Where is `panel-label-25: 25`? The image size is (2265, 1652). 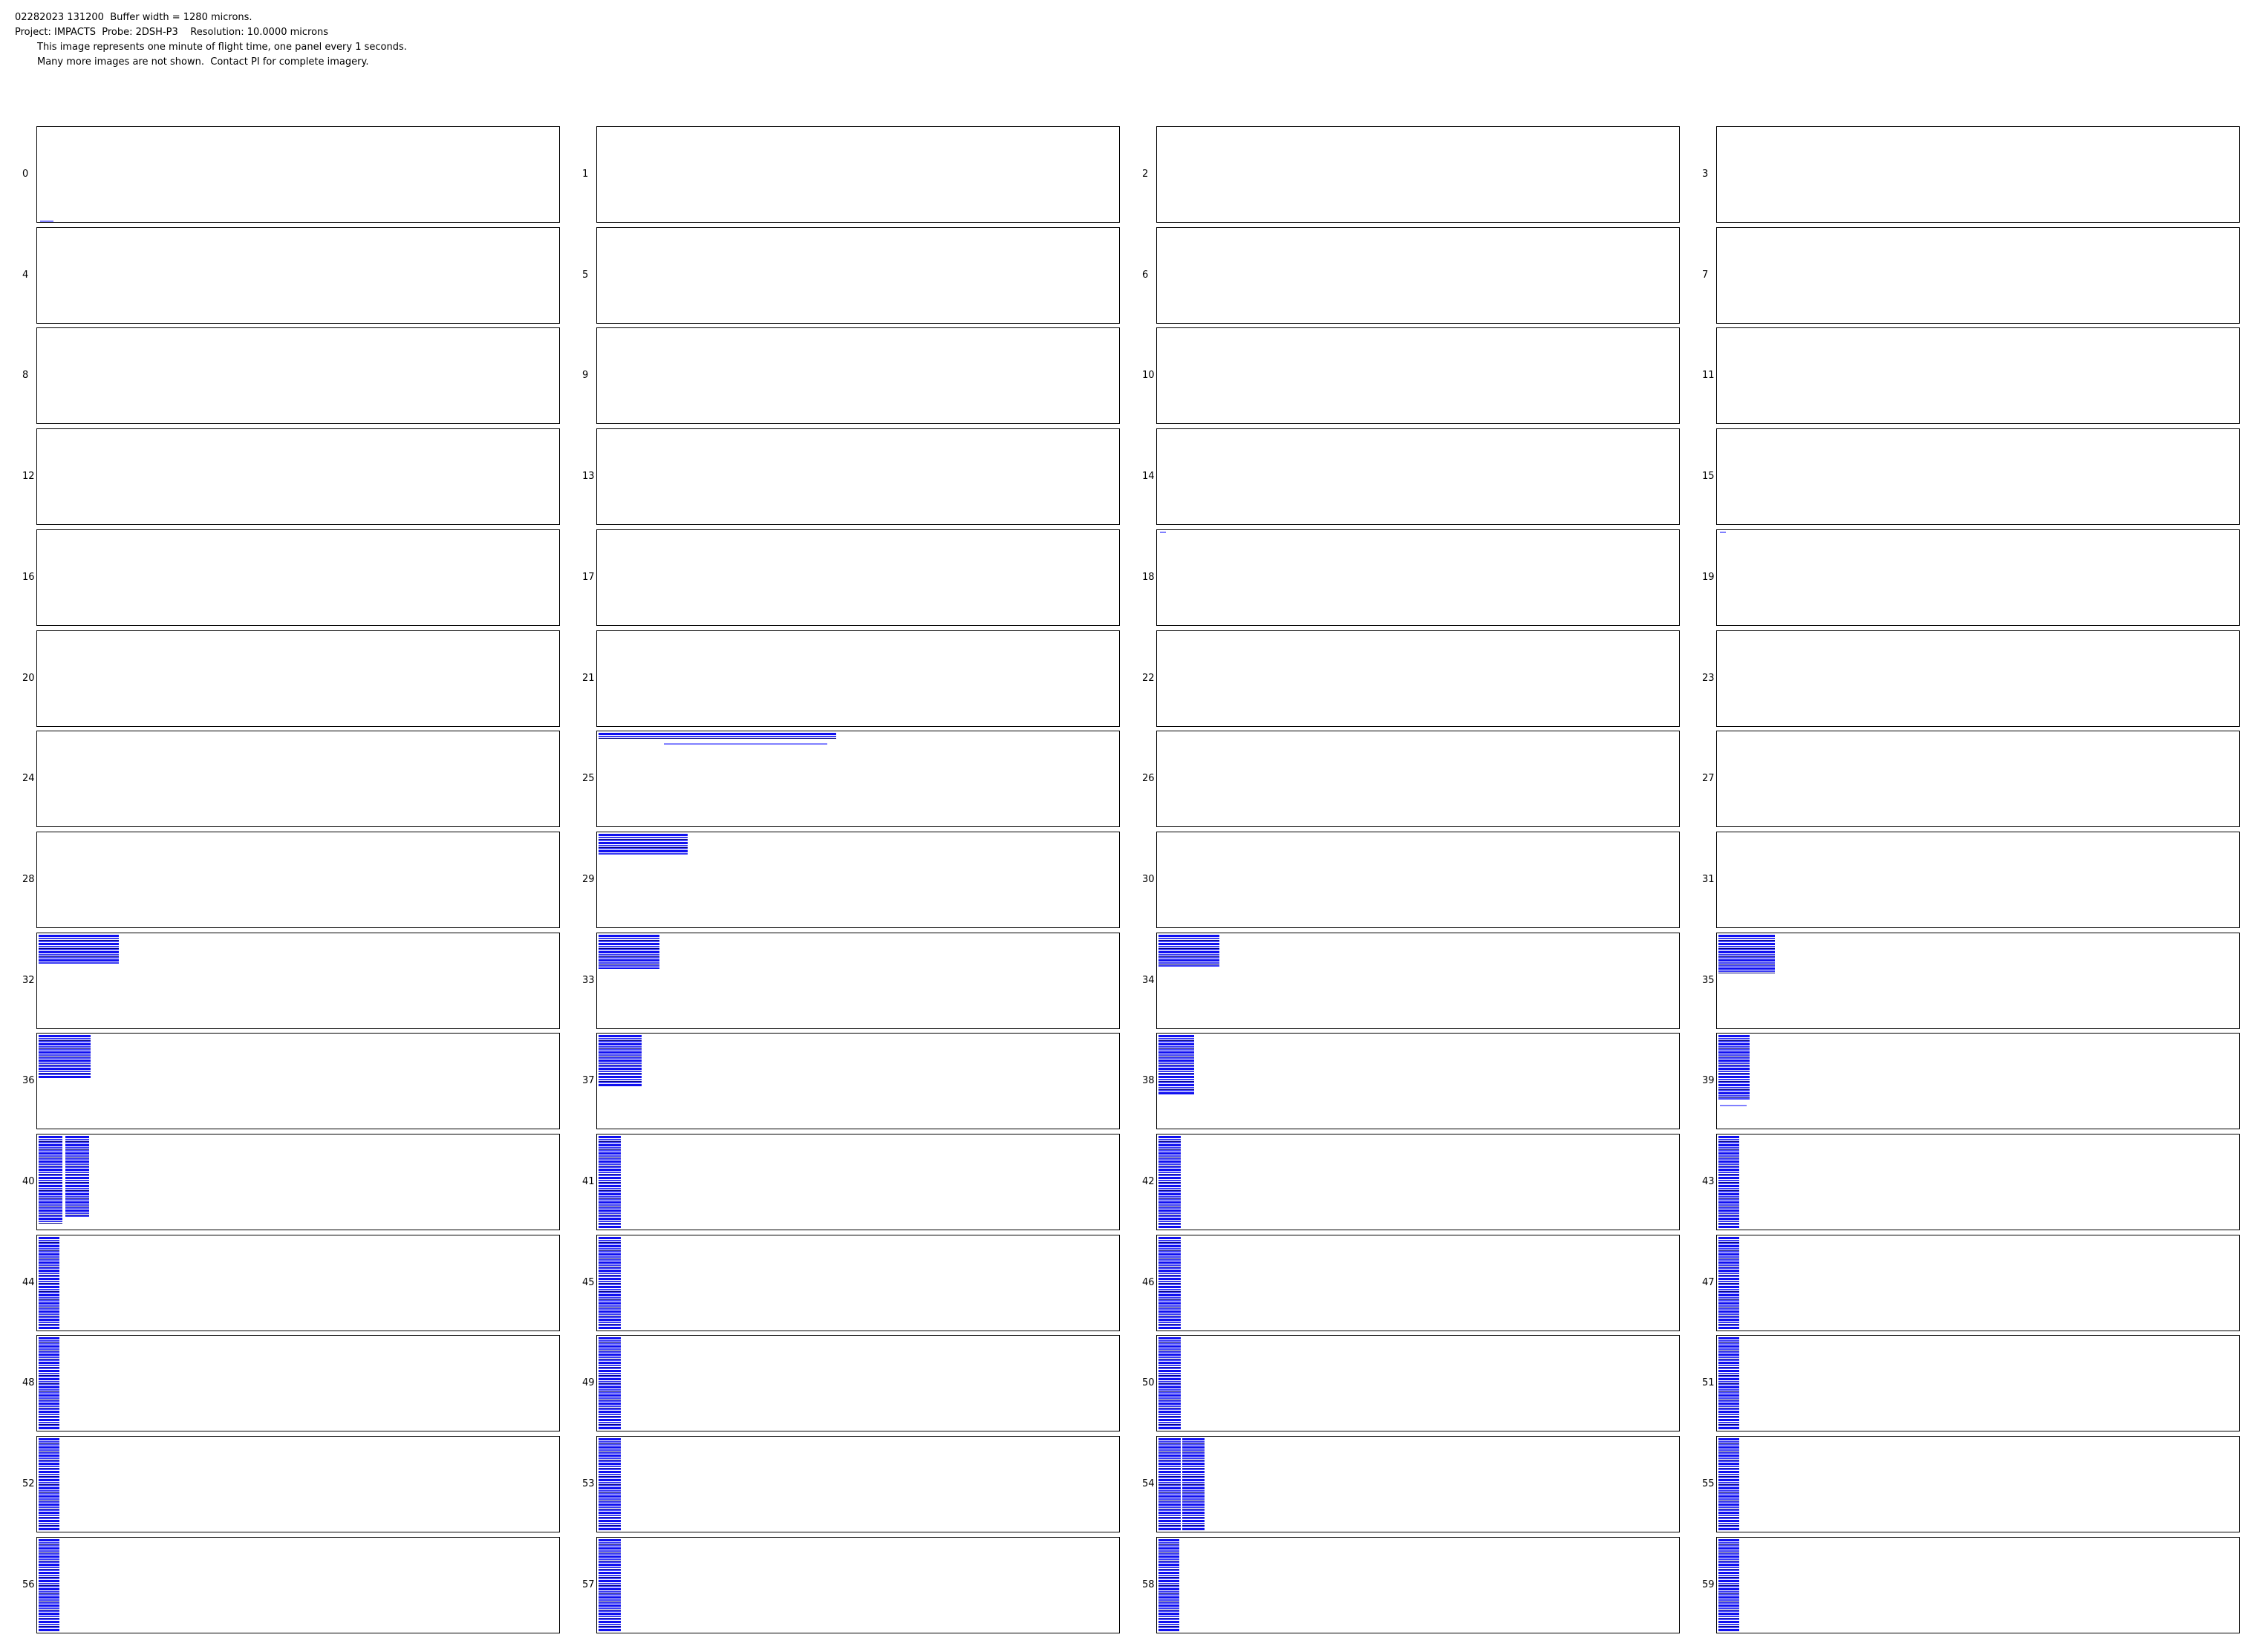
panel-label-25: 25 is located at coordinates (588, 779).